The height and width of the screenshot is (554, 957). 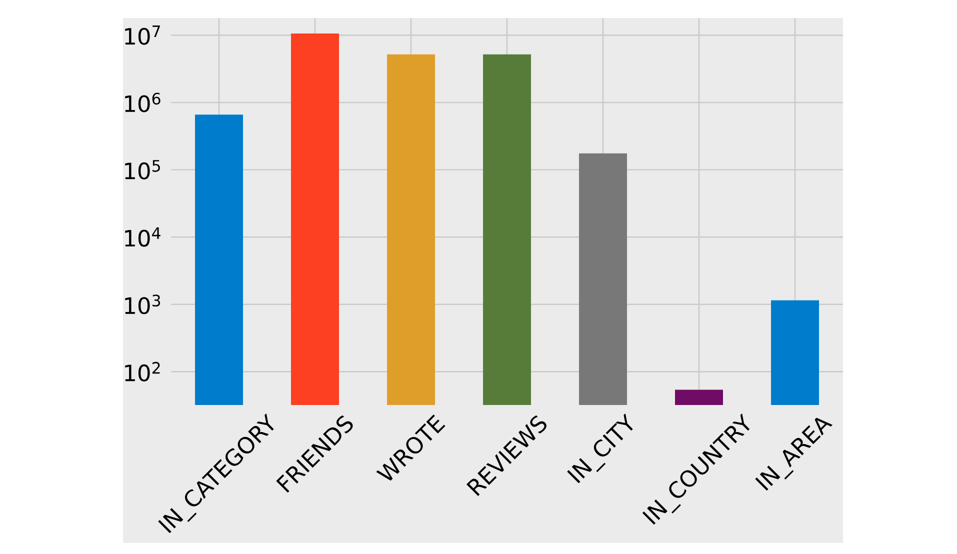 I want to click on y-tick-label: 10$^{6}$, so click(x=142, y=102).